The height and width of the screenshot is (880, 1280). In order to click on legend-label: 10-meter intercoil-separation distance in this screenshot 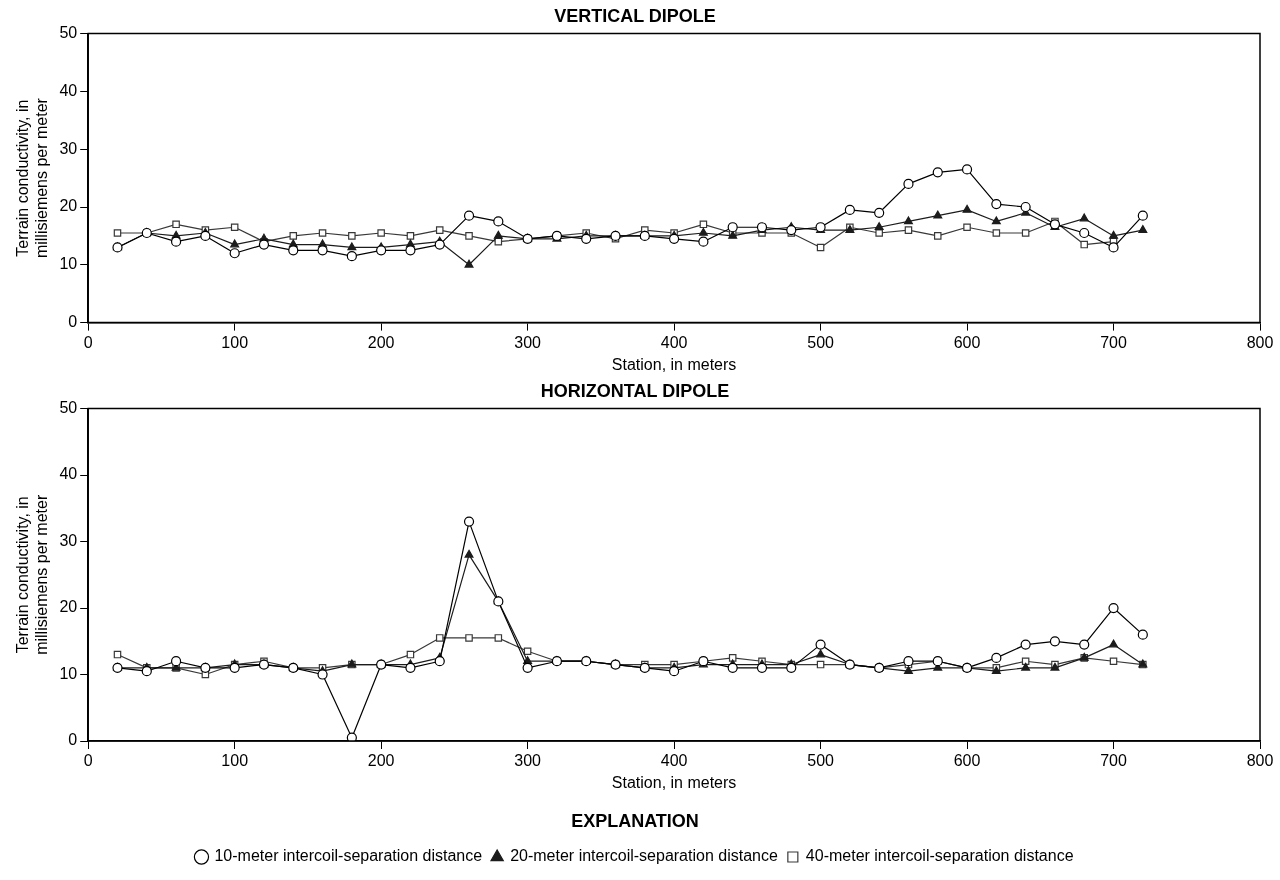, I will do `click(348, 856)`.